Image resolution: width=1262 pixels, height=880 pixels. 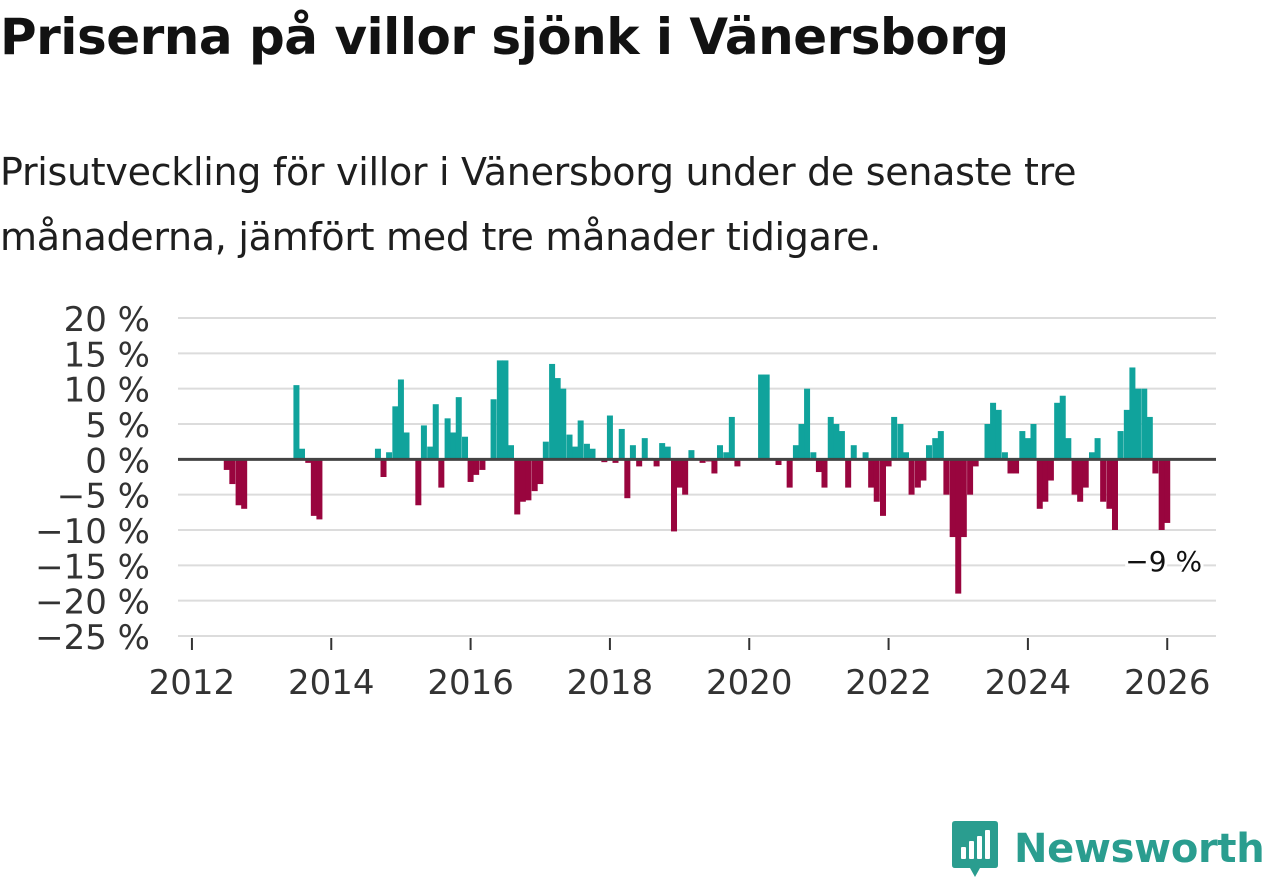 What do you see at coordinates (107, 355) in the screenshot?
I see `y-tick-label: 15 %` at bounding box center [107, 355].